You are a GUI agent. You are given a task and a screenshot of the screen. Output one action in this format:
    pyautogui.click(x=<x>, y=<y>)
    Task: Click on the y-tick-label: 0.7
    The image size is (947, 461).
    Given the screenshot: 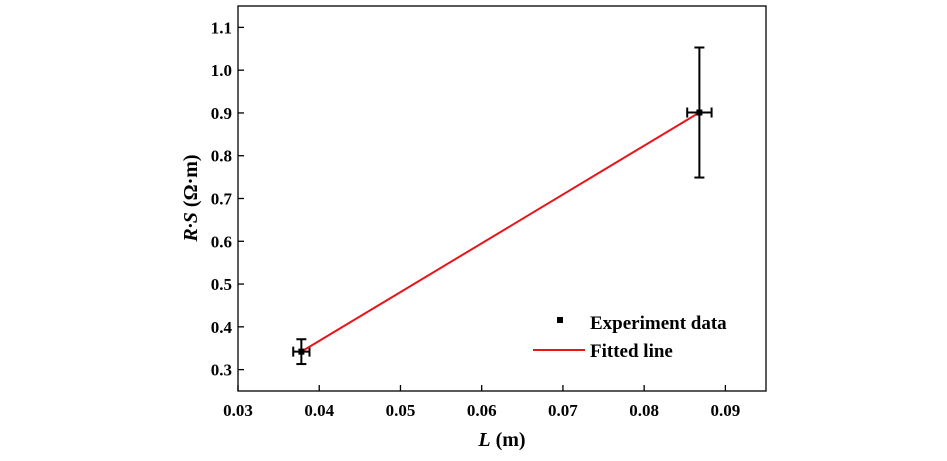 What is the action you would take?
    pyautogui.click(x=222, y=199)
    